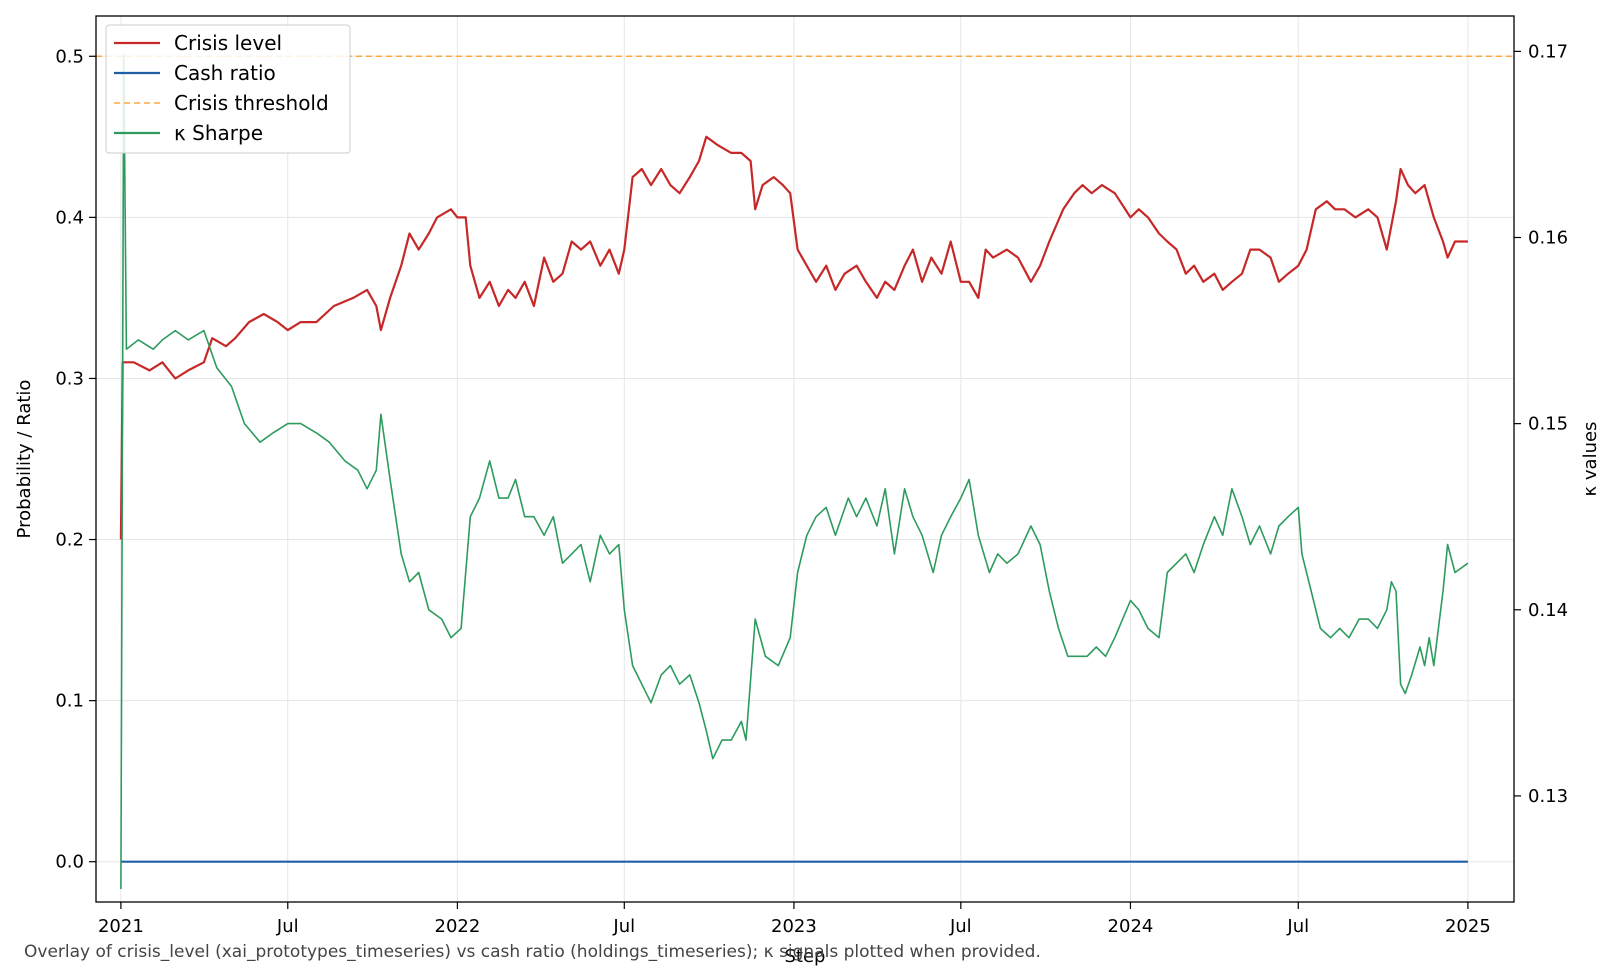  I want to click on x-tick-label: 2024, so click(1131, 926).